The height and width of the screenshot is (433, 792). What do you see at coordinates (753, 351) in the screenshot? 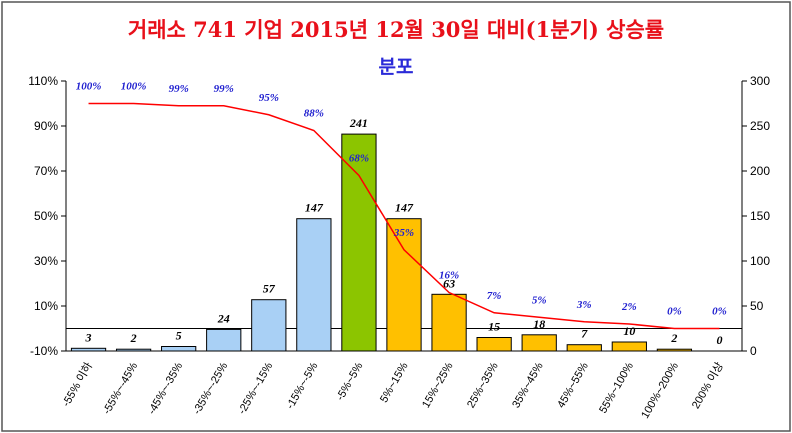
I see `right-axis-tick-label: 0` at bounding box center [753, 351].